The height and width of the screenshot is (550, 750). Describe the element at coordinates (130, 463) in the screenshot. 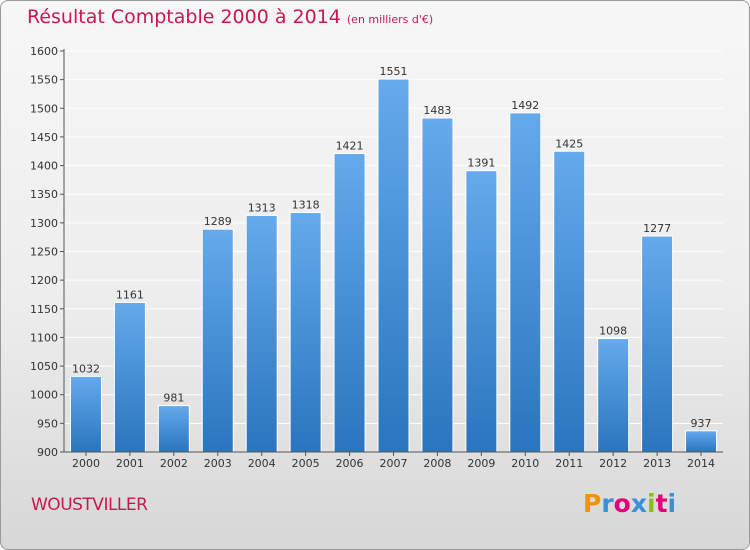

I see `x-tick-label: 2001` at that location.